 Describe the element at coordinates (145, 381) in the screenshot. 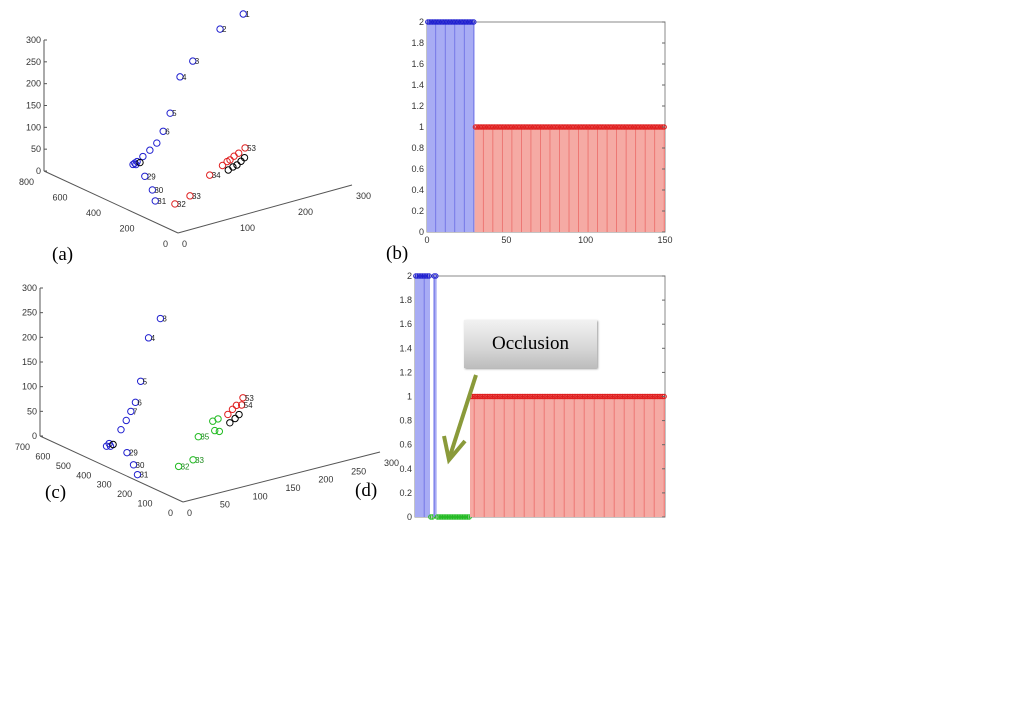

I see `point-label: 5` at that location.